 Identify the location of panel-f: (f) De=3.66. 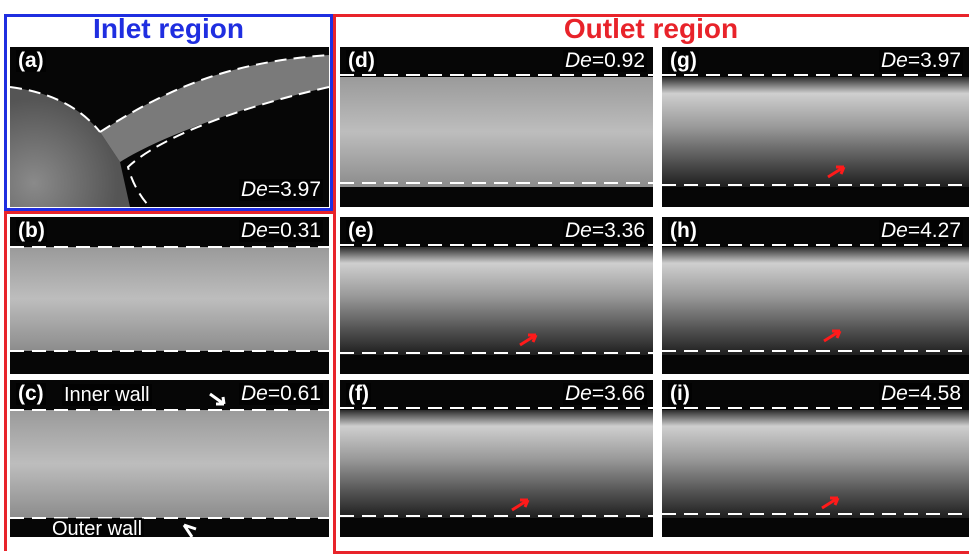
(496, 458).